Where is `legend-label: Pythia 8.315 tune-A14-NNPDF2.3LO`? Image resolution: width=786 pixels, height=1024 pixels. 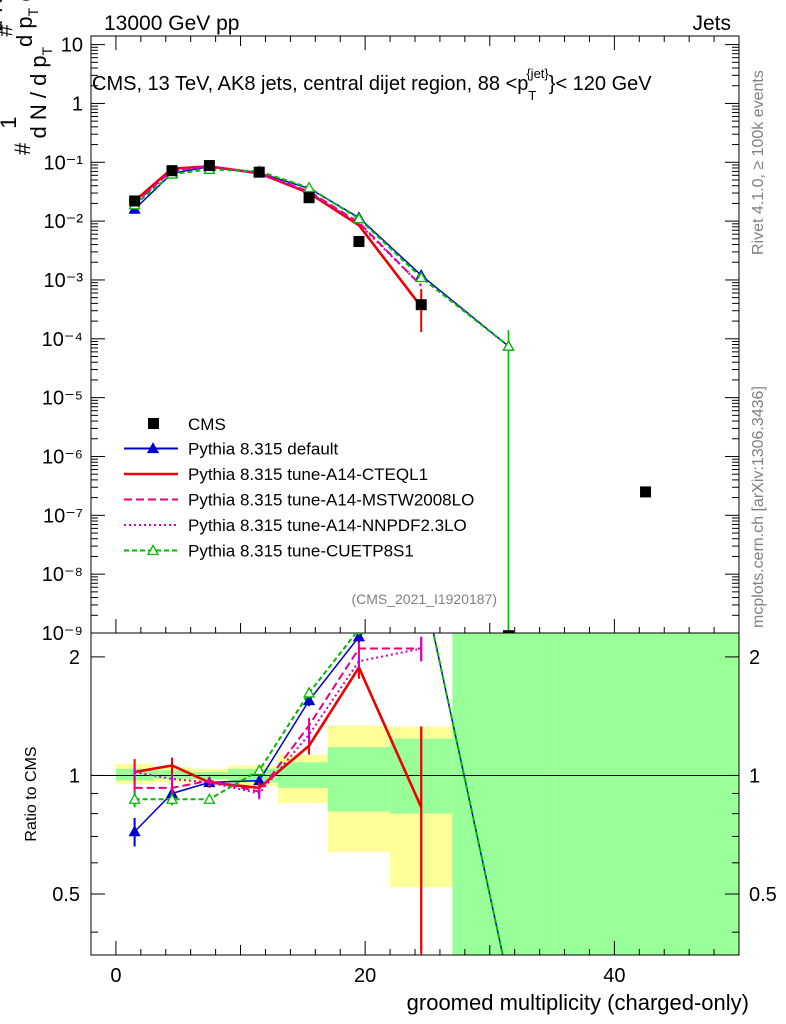
legend-label: Pythia 8.315 tune-A14-NNPDF2.3LO is located at coordinates (327, 525).